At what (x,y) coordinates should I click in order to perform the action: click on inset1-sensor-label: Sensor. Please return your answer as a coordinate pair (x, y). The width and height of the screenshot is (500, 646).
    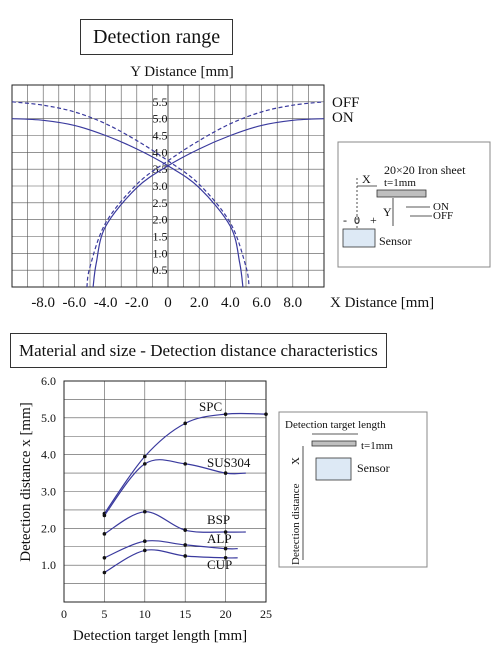
    Looking at the image, I should click on (395, 241).